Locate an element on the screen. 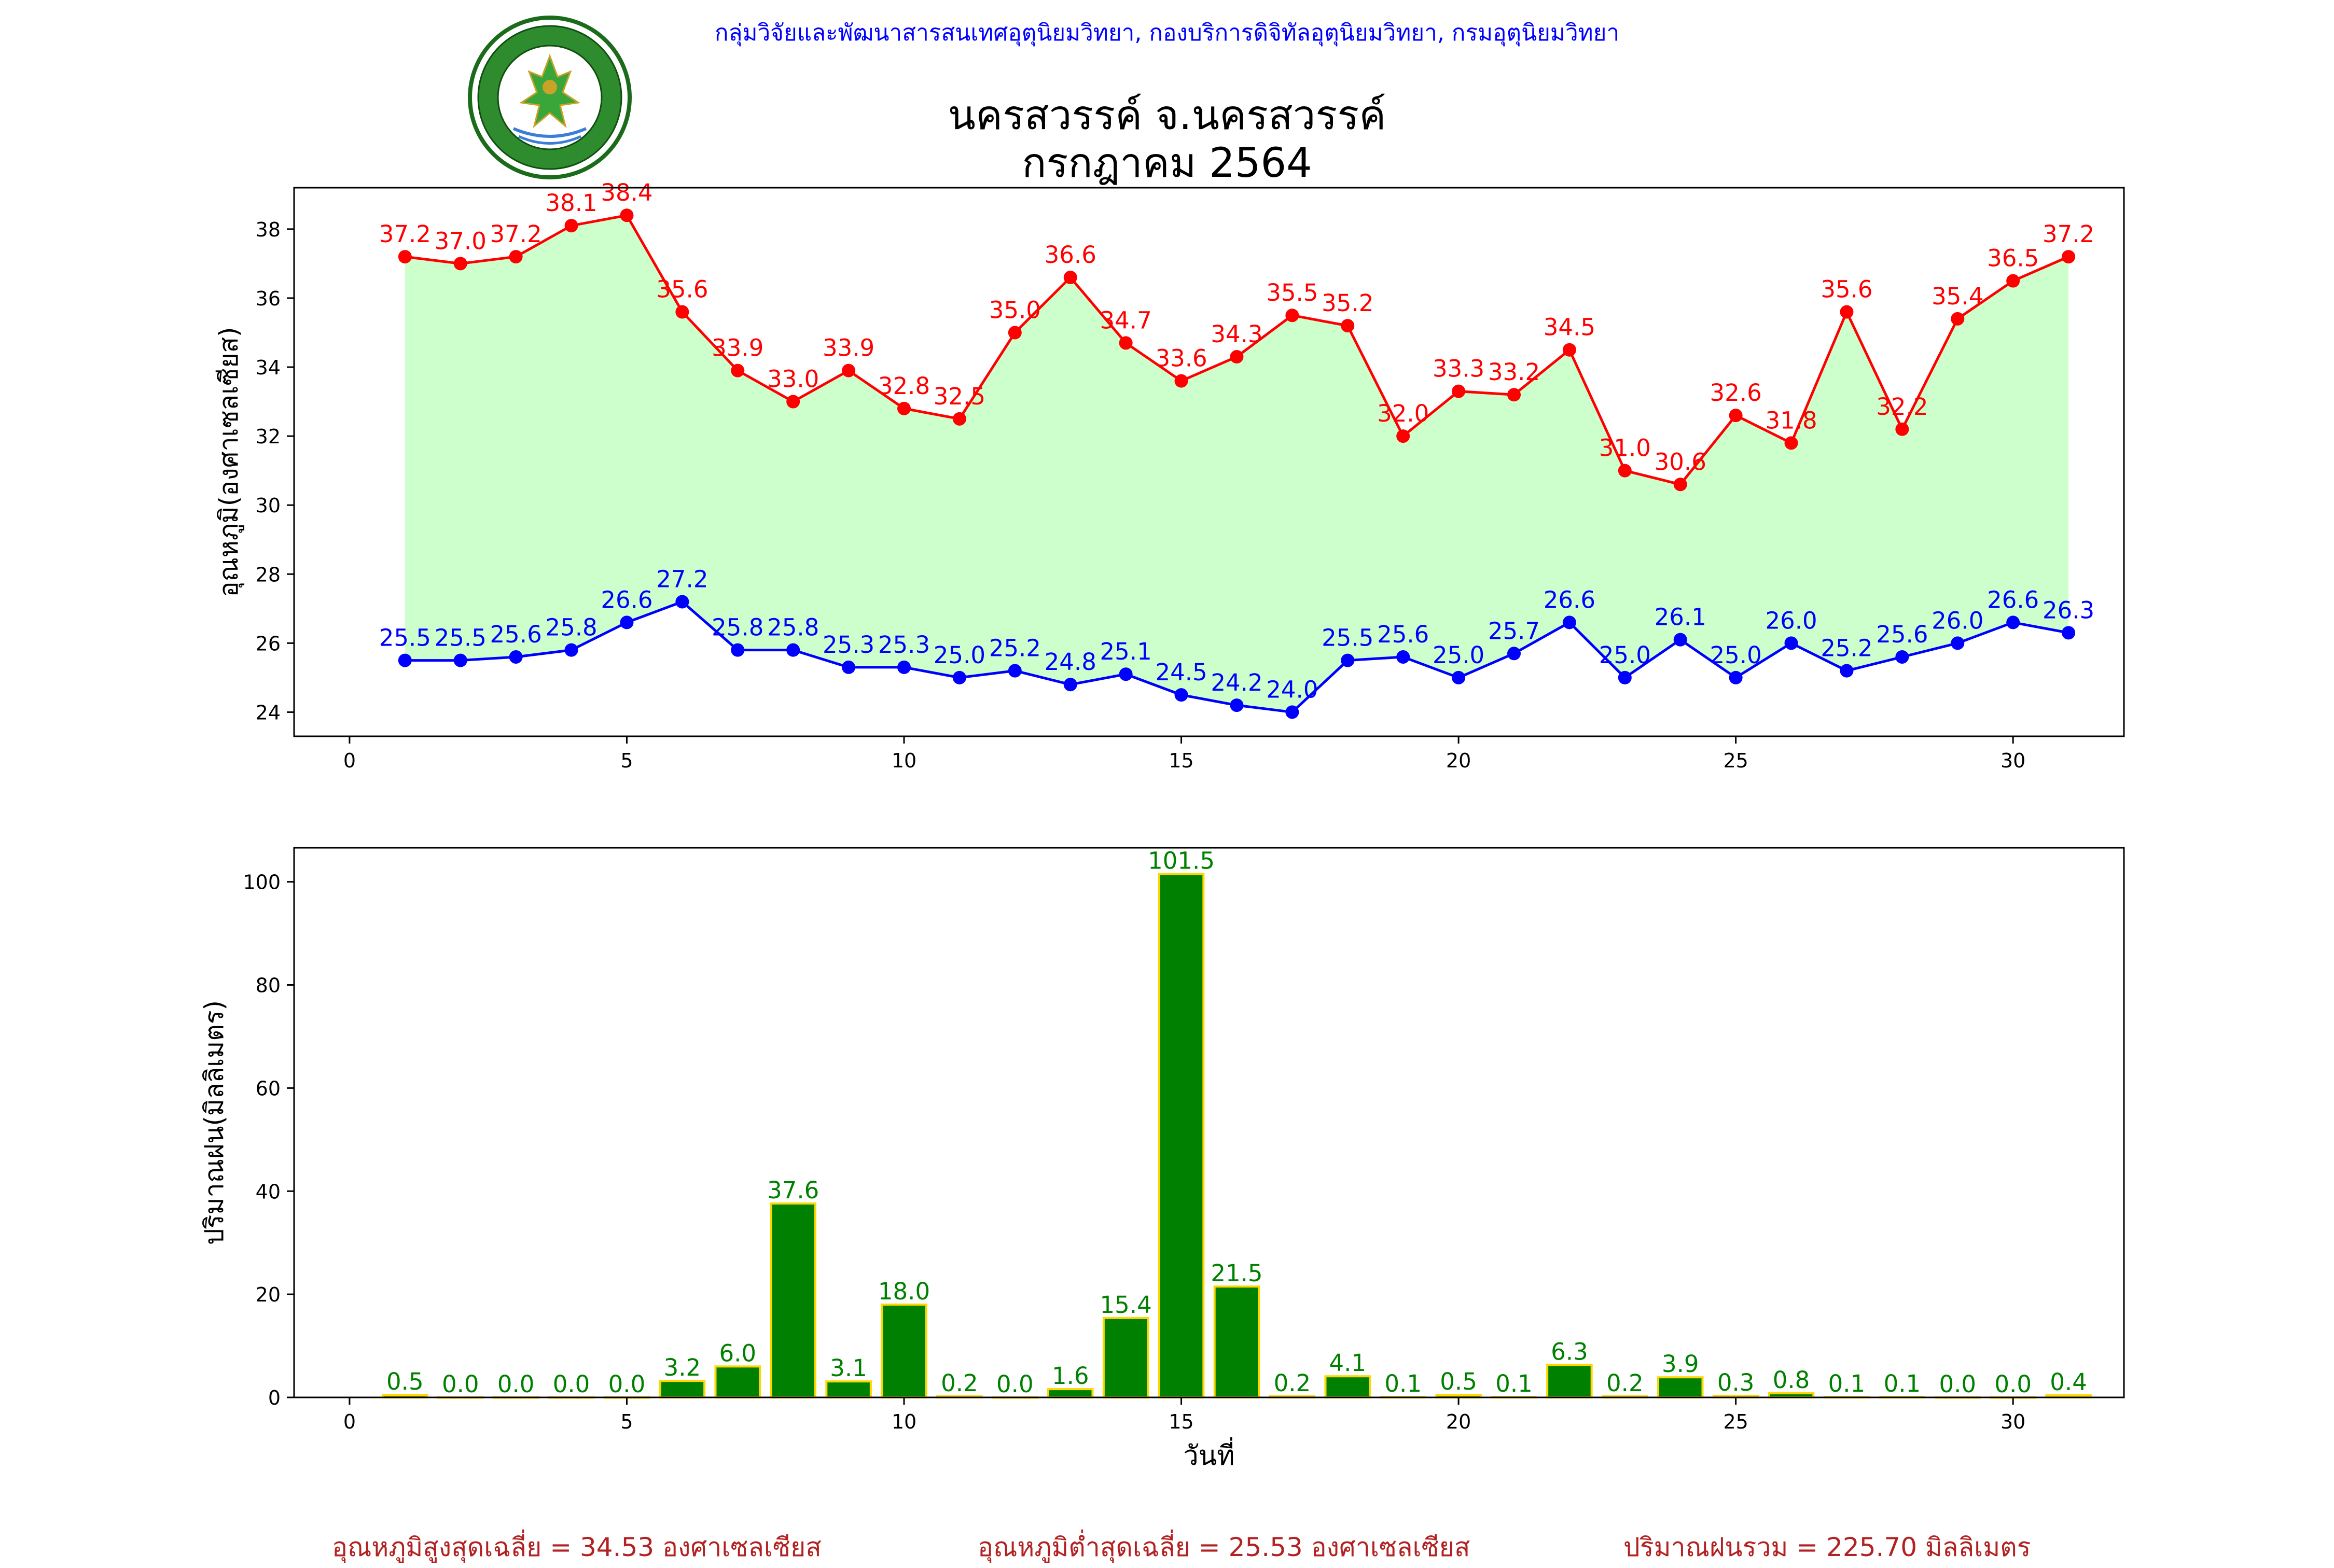 The height and width of the screenshot is (1568, 2334). y-tick-label: 0 is located at coordinates (274, 1398).